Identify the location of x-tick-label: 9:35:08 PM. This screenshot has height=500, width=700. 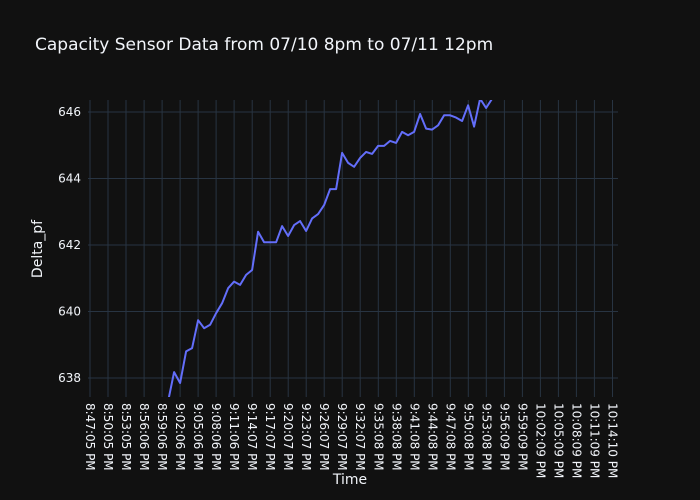
(378, 437).